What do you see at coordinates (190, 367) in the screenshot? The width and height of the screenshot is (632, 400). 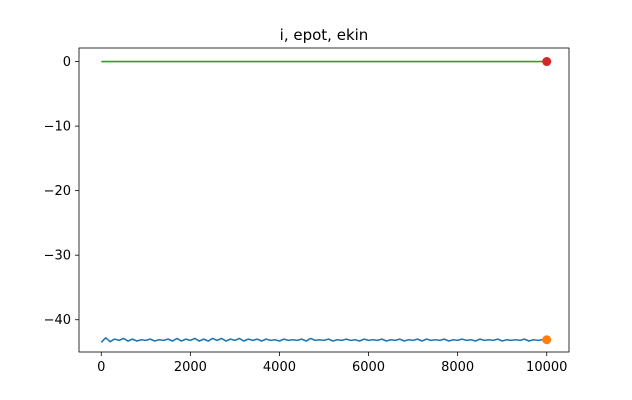 I see `x-tick-label: 2000` at bounding box center [190, 367].